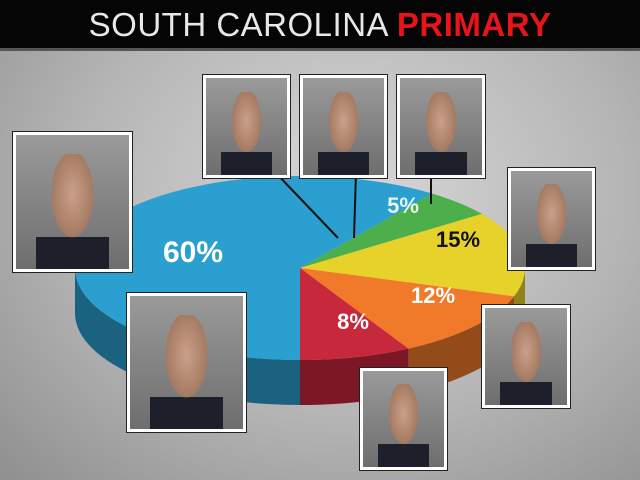  What do you see at coordinates (433, 295) in the screenshot?
I see `slice-label-5: 12%` at bounding box center [433, 295].